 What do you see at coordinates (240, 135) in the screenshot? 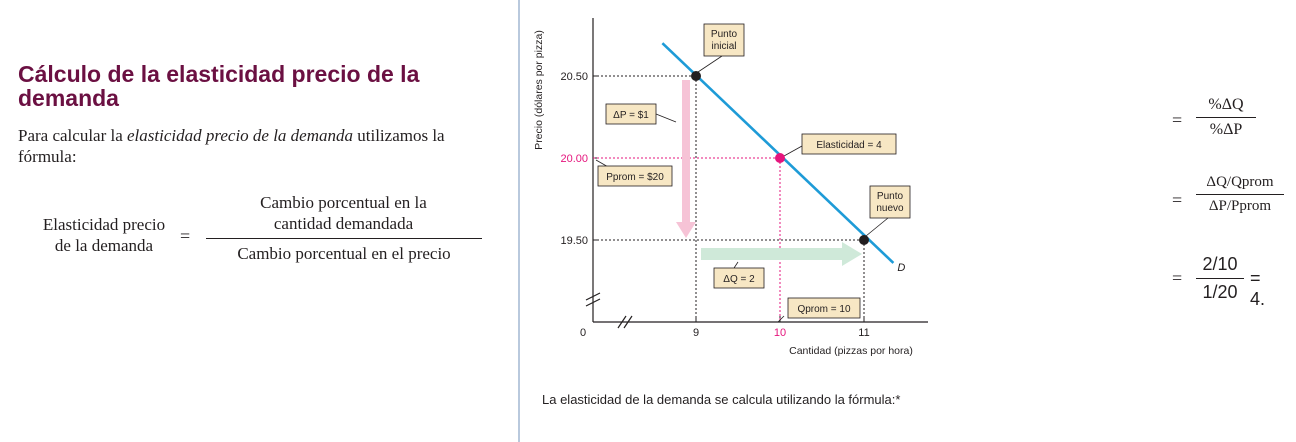
I see `intro-italic: elasticidad precio de la demanda` at bounding box center [240, 135].